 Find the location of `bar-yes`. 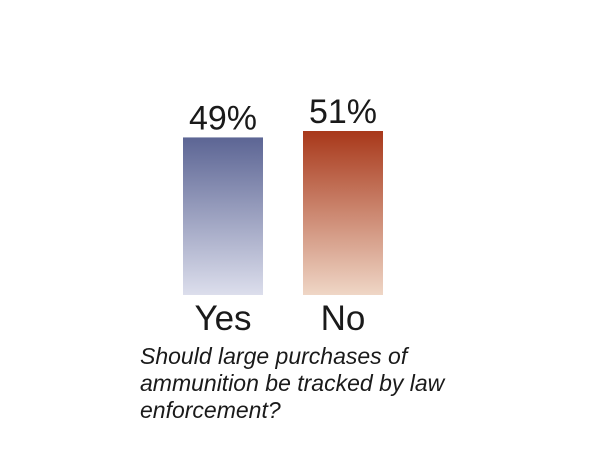

bar-yes is located at coordinates (223, 216).